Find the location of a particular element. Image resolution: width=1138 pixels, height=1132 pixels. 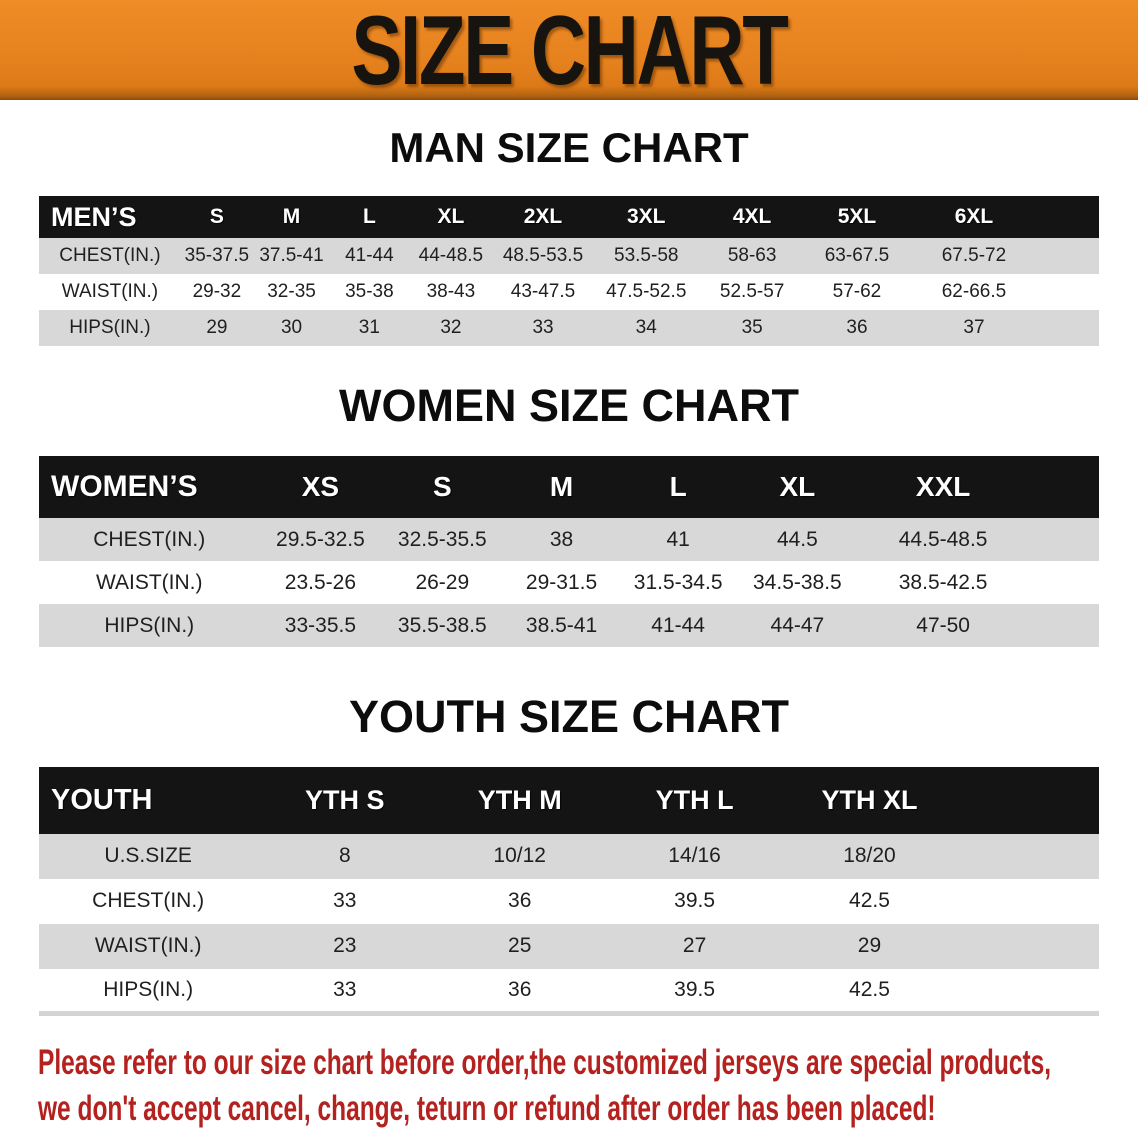

size-value-cell: 34 is located at coordinates (646, 328).